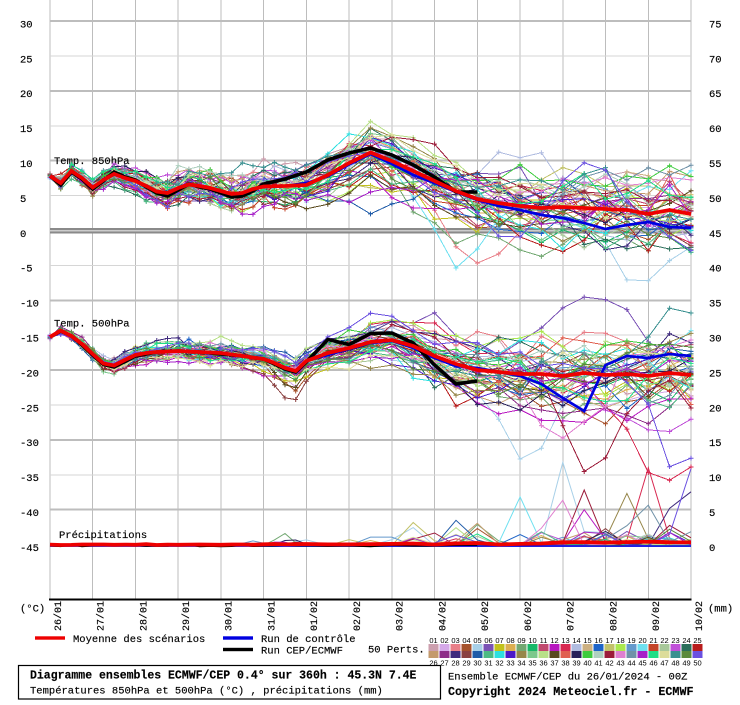 This screenshot has height=705, width=740. Describe the element at coordinates (401, 616) in the screenshot. I see `svg-text: 03/02` at that location.